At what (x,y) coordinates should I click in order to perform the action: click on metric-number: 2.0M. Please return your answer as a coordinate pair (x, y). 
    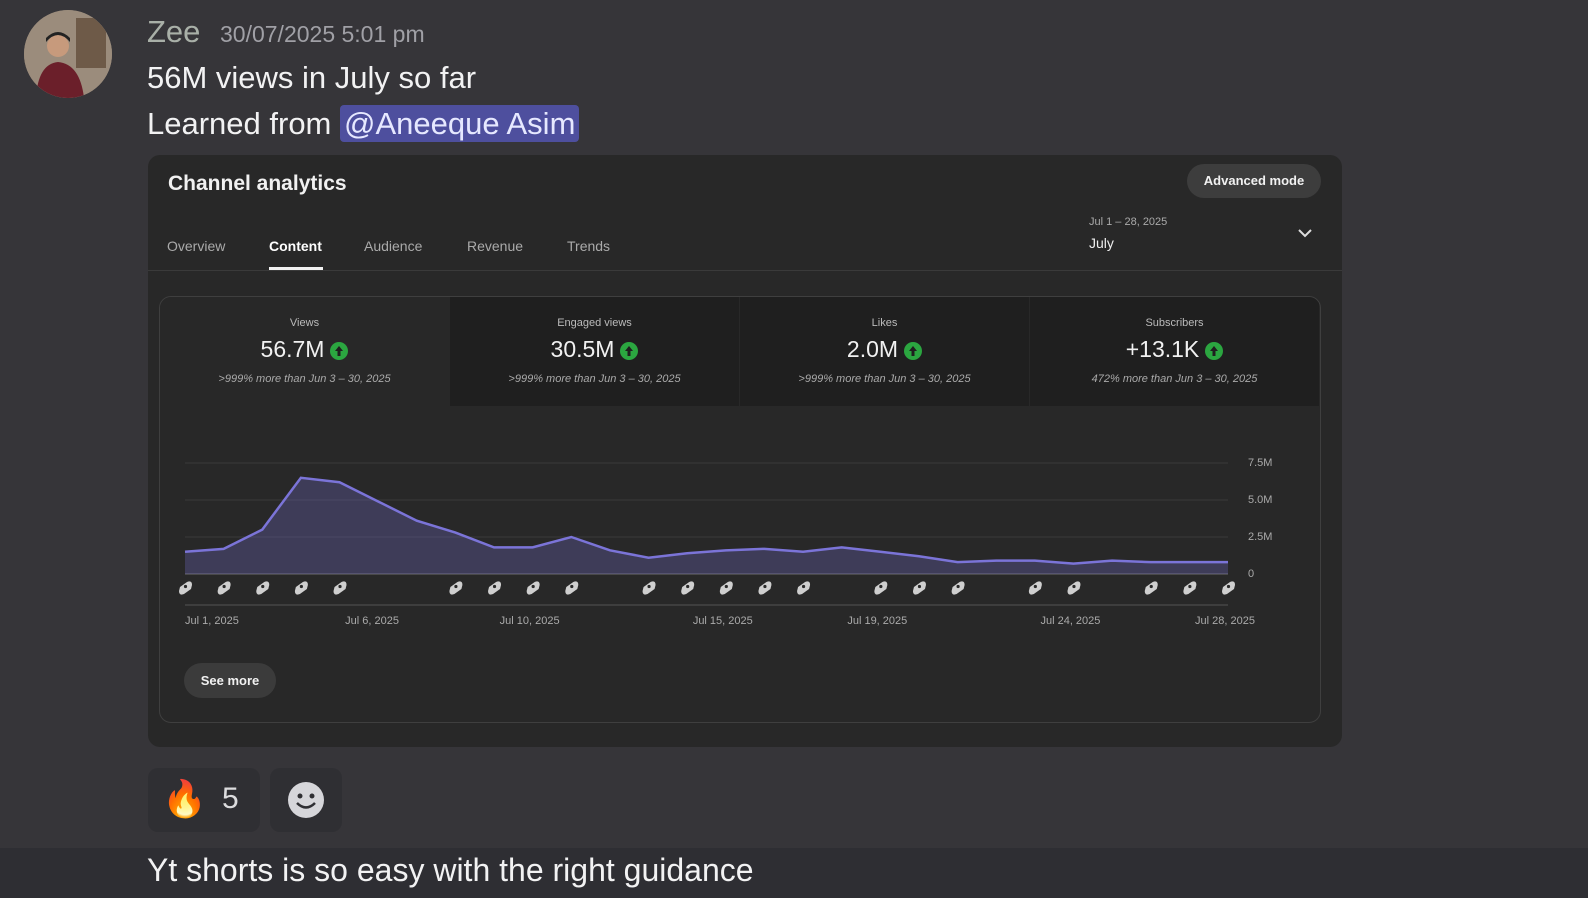
    Looking at the image, I should click on (872, 349).